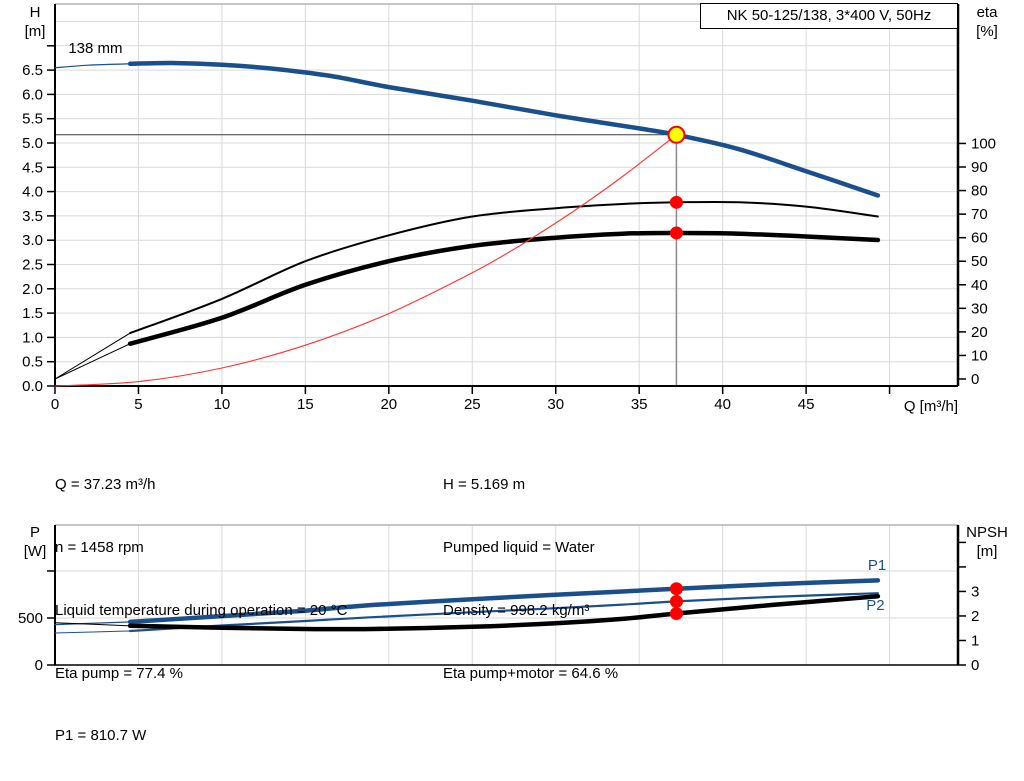  Describe the element at coordinates (877, 565) in the screenshot. I see `p1-curve-label: P1` at that location.